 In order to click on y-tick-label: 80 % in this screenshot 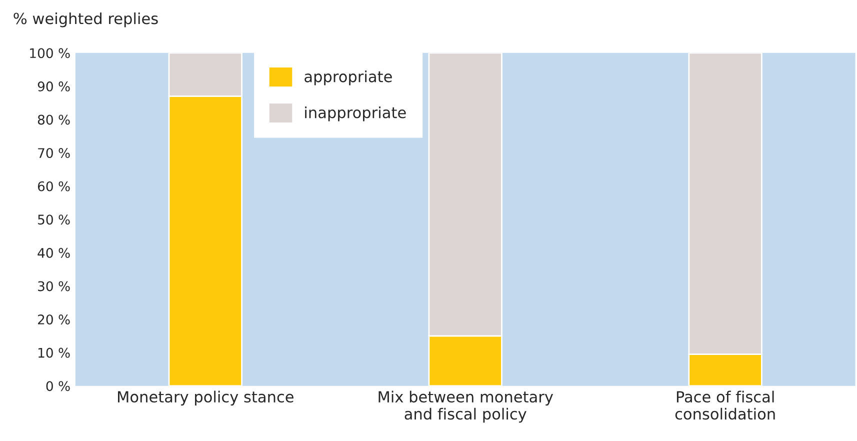, I will do `click(54, 119)`.